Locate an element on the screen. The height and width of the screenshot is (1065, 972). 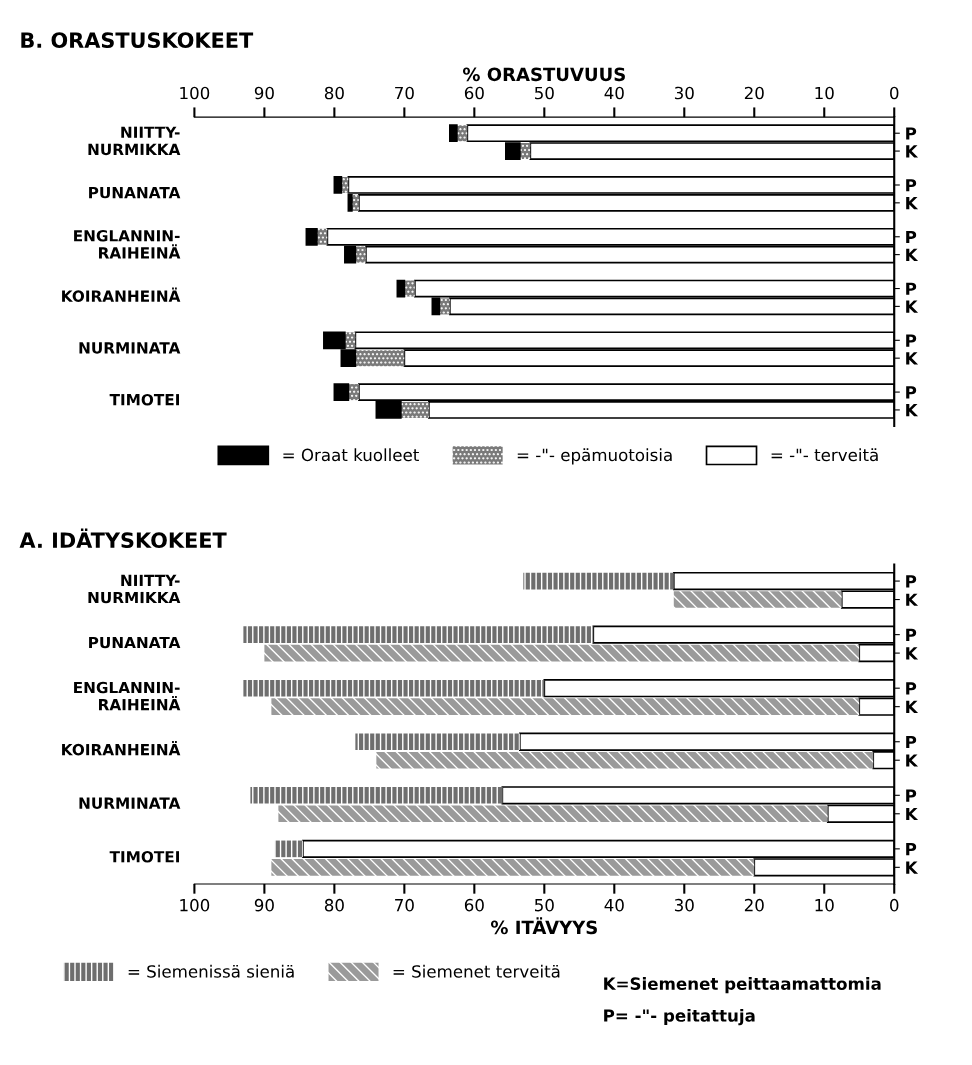
legend-label: = Siemenet terveitä is located at coordinates (476, 971).